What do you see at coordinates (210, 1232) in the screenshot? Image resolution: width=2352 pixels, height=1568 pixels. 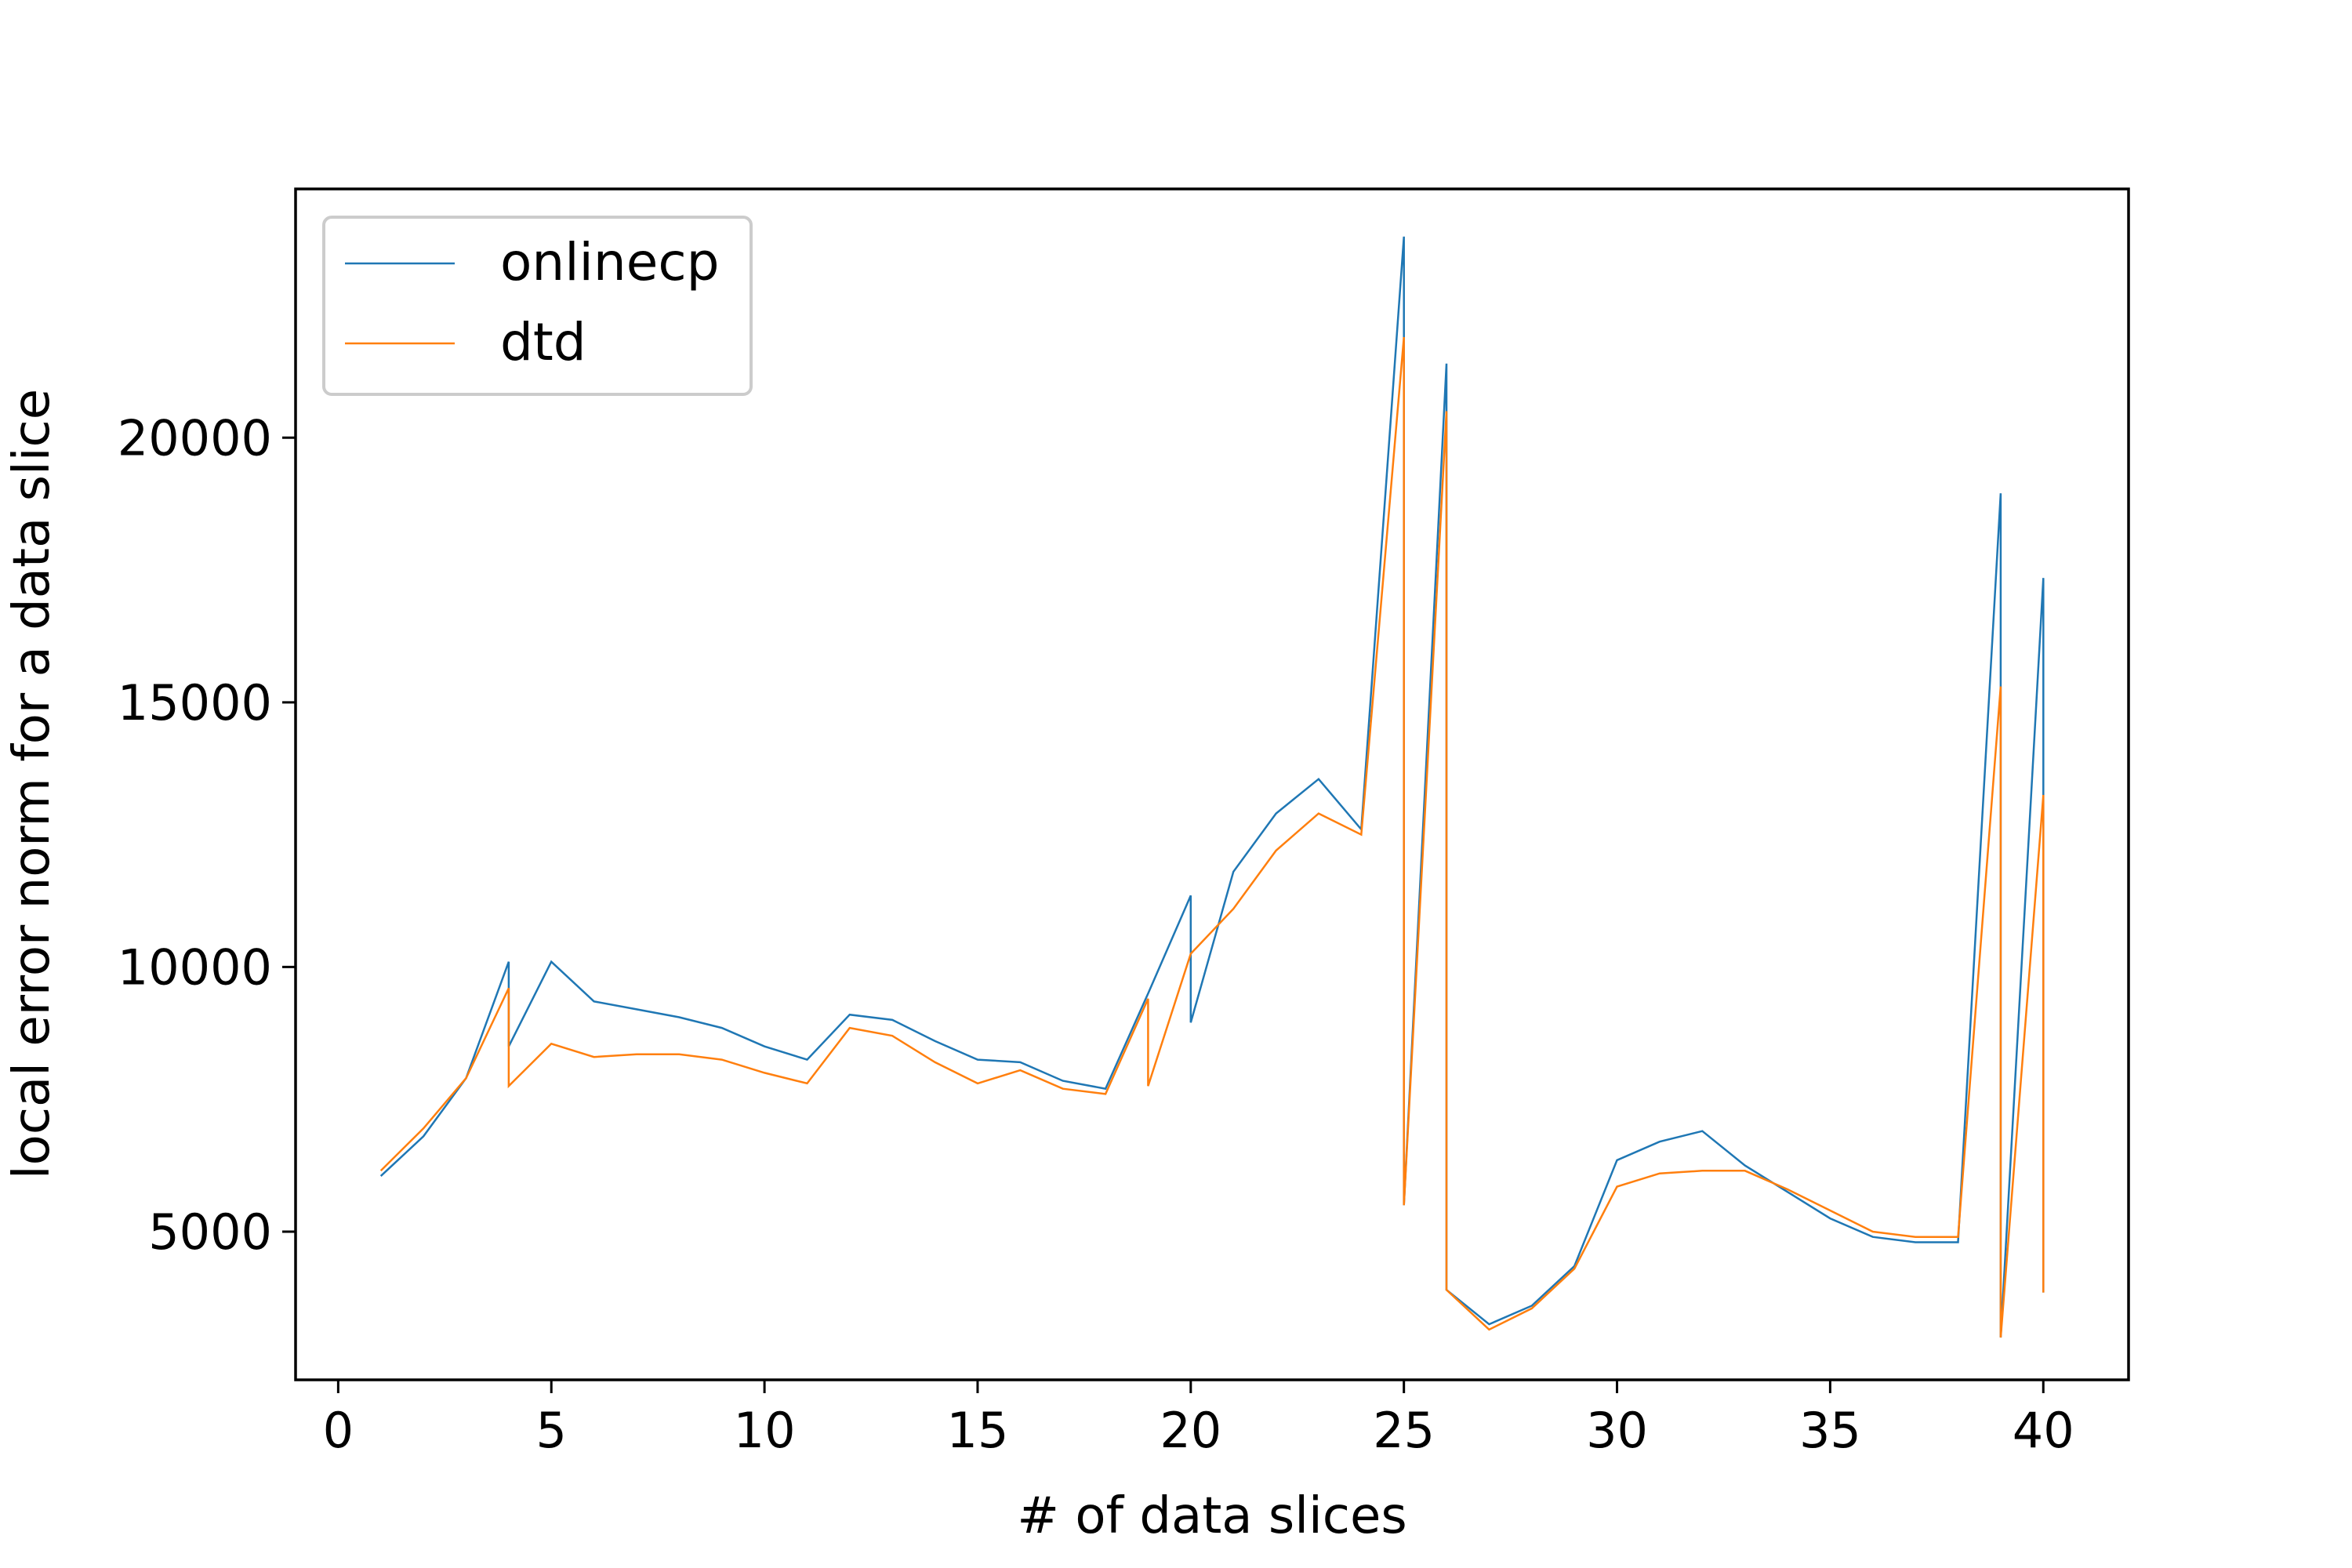 I see `y-tick-label: 5000` at bounding box center [210, 1232].